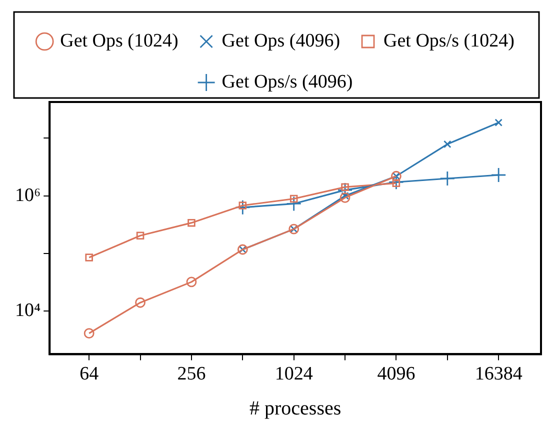 The width and height of the screenshot is (559, 433). Describe the element at coordinates (191, 374) in the screenshot. I see `x-tick-label: 256` at that location.